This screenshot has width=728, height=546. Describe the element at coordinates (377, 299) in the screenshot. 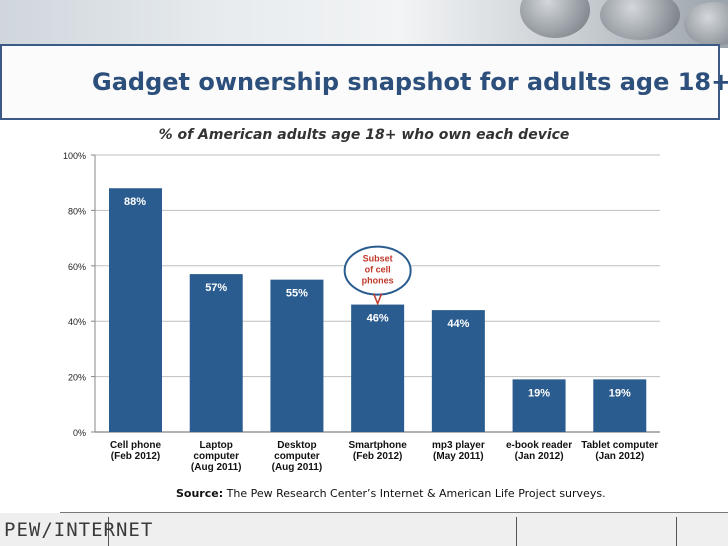

I see `annotation-arrow` at that location.